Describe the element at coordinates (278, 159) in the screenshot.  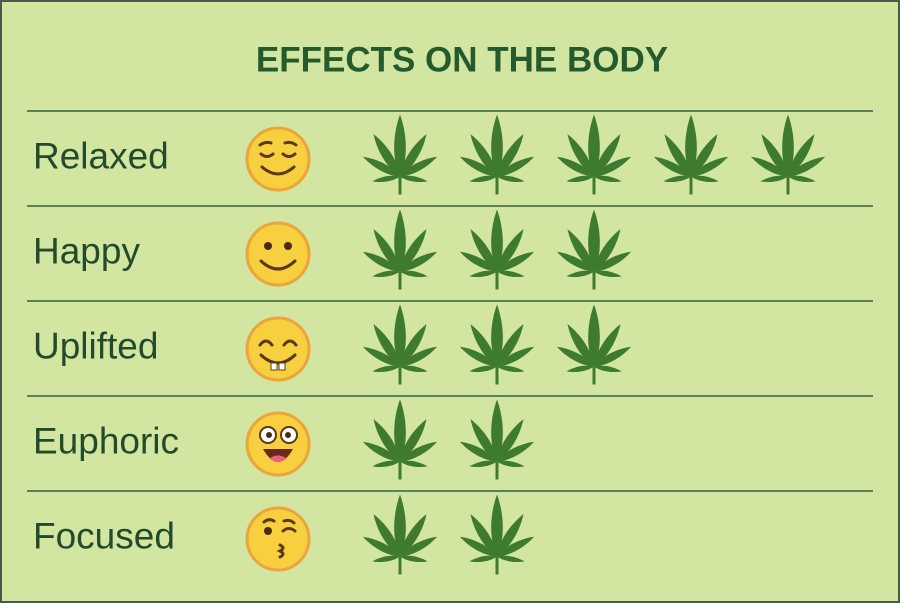
I see `emoji-relaxed` at that location.